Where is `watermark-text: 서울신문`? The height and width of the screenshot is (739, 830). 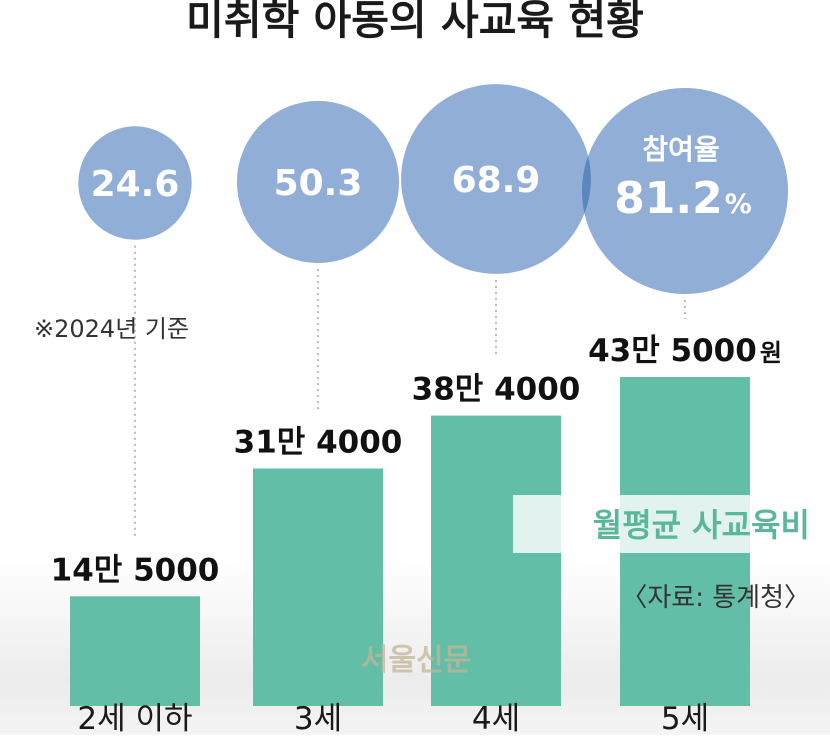
watermark-text: 서울신문 is located at coordinates (416, 660).